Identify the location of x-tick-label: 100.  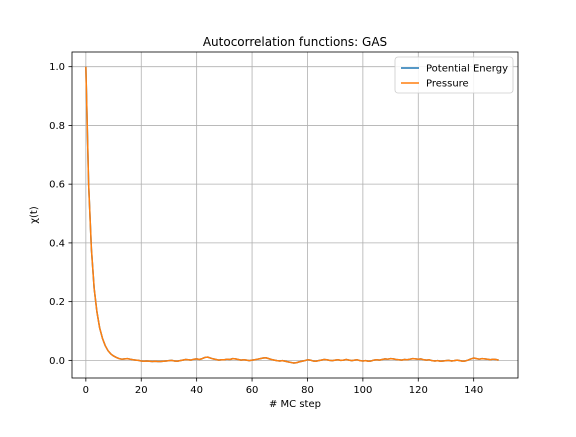
(362, 390).